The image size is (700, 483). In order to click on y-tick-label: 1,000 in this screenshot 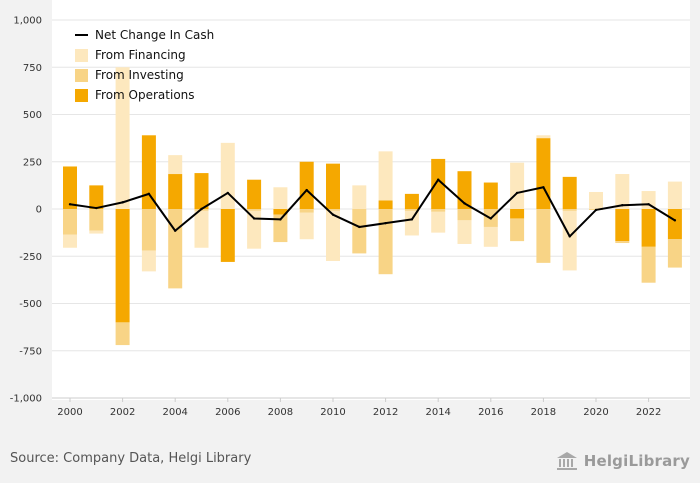, I will do `click(27, 21)`.